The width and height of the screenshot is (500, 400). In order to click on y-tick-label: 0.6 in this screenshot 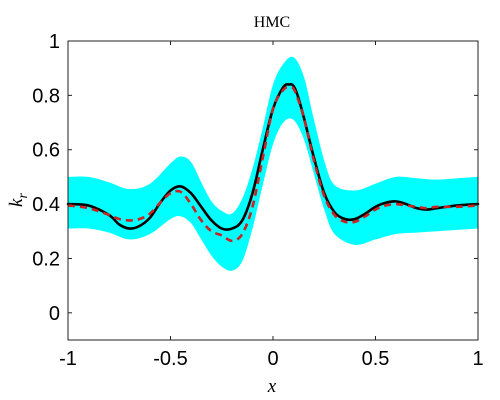, I will do `click(46, 151)`.